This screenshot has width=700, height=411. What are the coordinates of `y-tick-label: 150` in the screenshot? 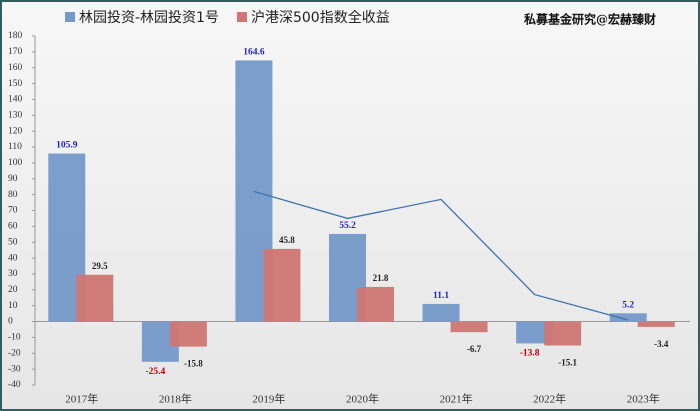 It's located at (15, 84).